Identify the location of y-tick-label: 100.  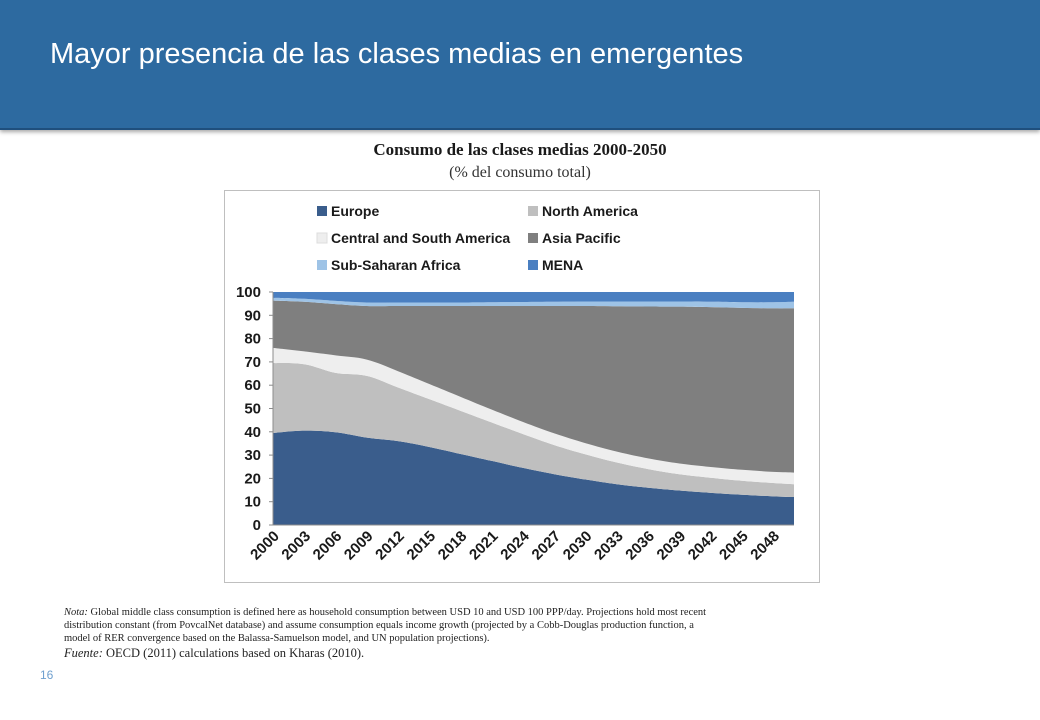
(248, 292).